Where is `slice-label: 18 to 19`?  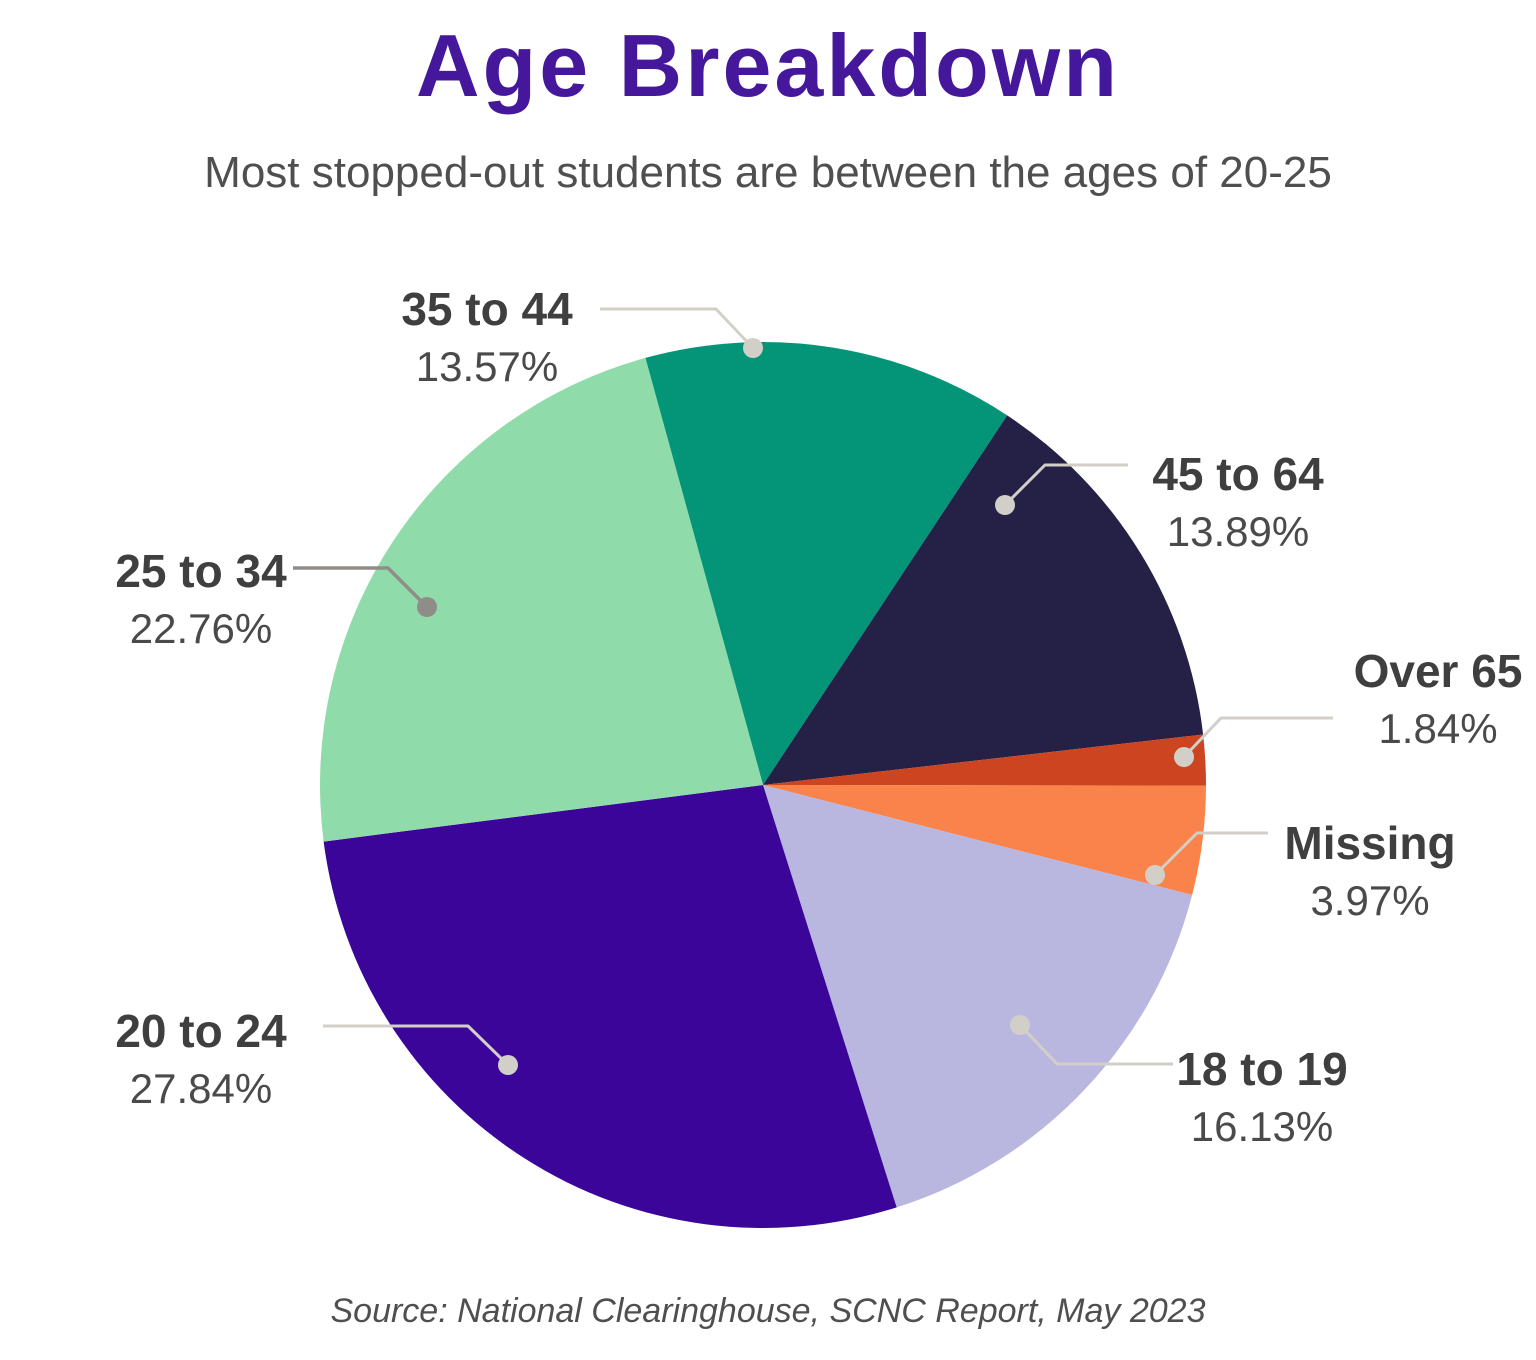
slice-label: 18 to 19 is located at coordinates (1262, 1069).